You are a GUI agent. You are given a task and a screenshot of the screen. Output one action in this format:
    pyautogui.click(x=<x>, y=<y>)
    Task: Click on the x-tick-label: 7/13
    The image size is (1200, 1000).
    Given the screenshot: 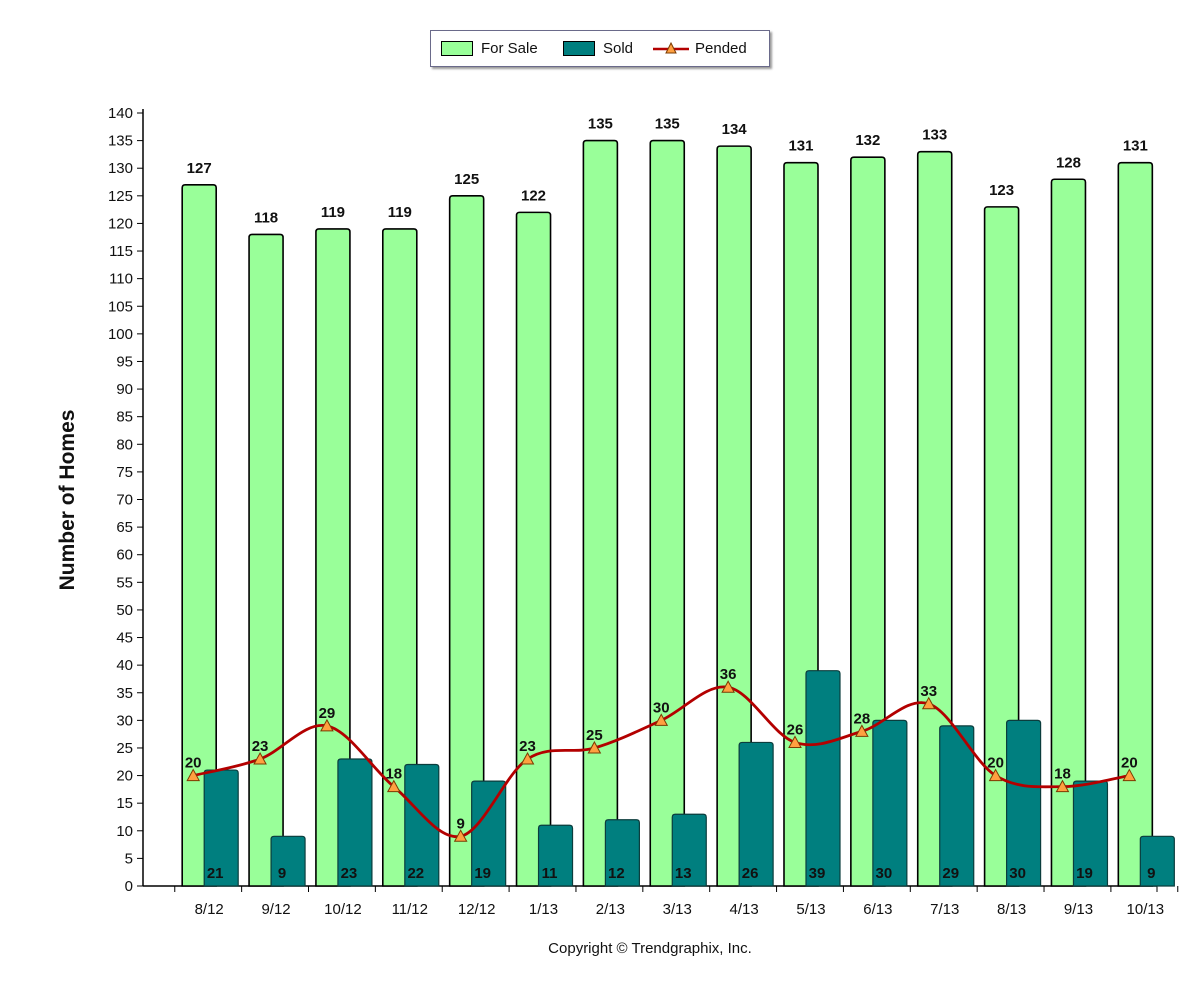 What is the action you would take?
    pyautogui.click(x=944, y=909)
    